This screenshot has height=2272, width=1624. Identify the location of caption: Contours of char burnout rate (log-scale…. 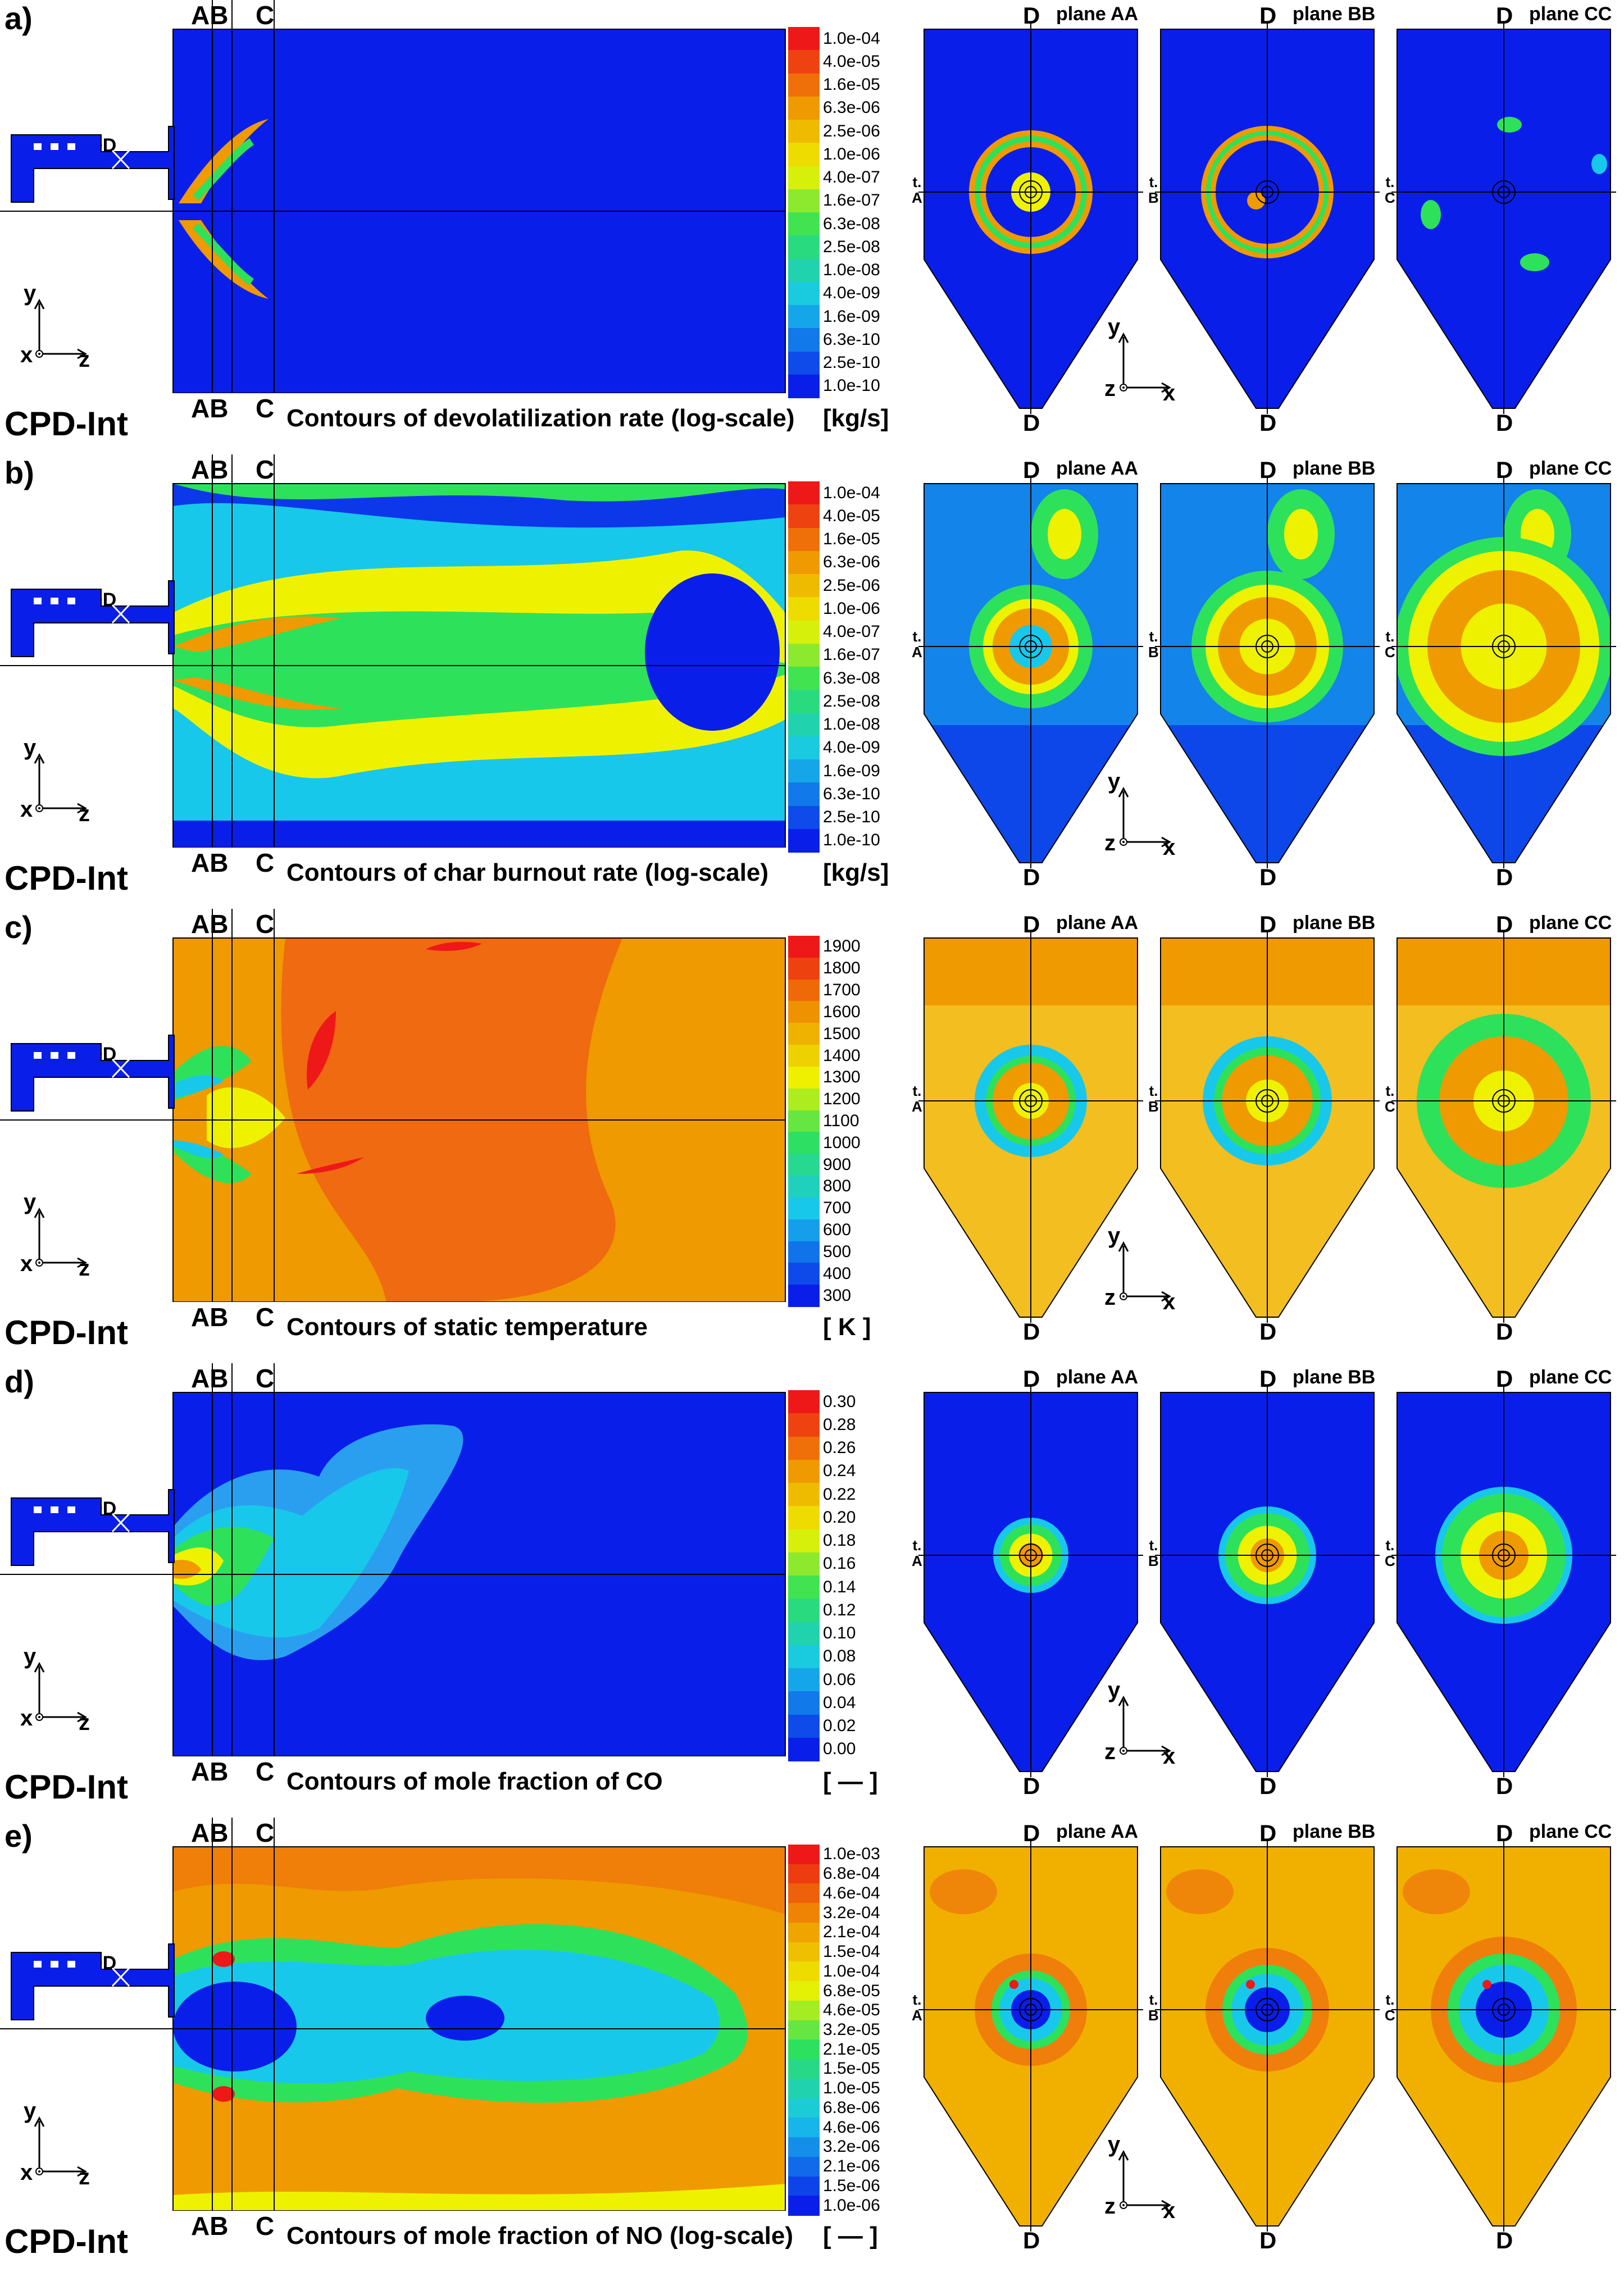
(527, 873).